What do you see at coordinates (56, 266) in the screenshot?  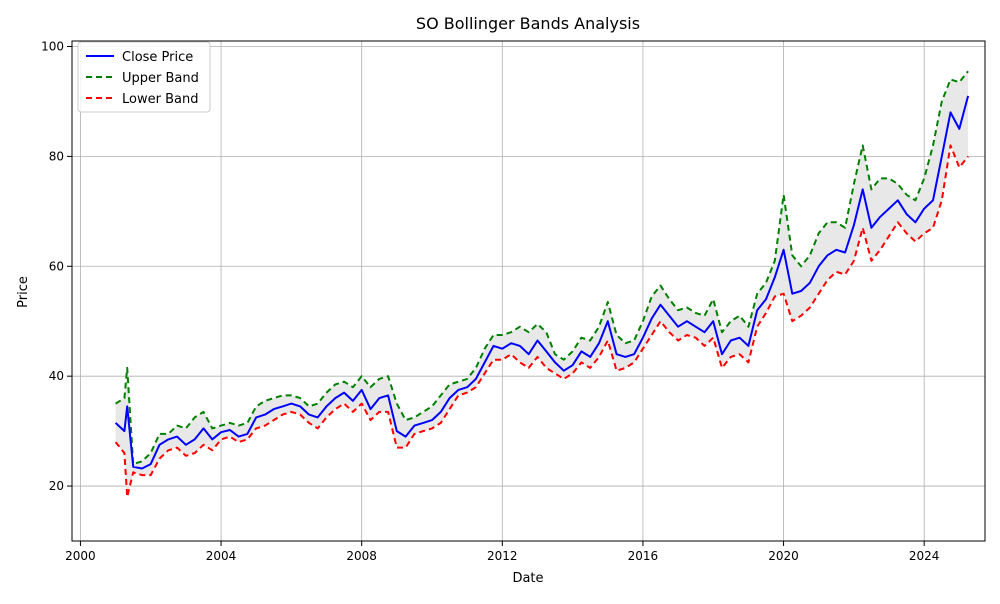 I see `y-tick-label: 60` at bounding box center [56, 266].